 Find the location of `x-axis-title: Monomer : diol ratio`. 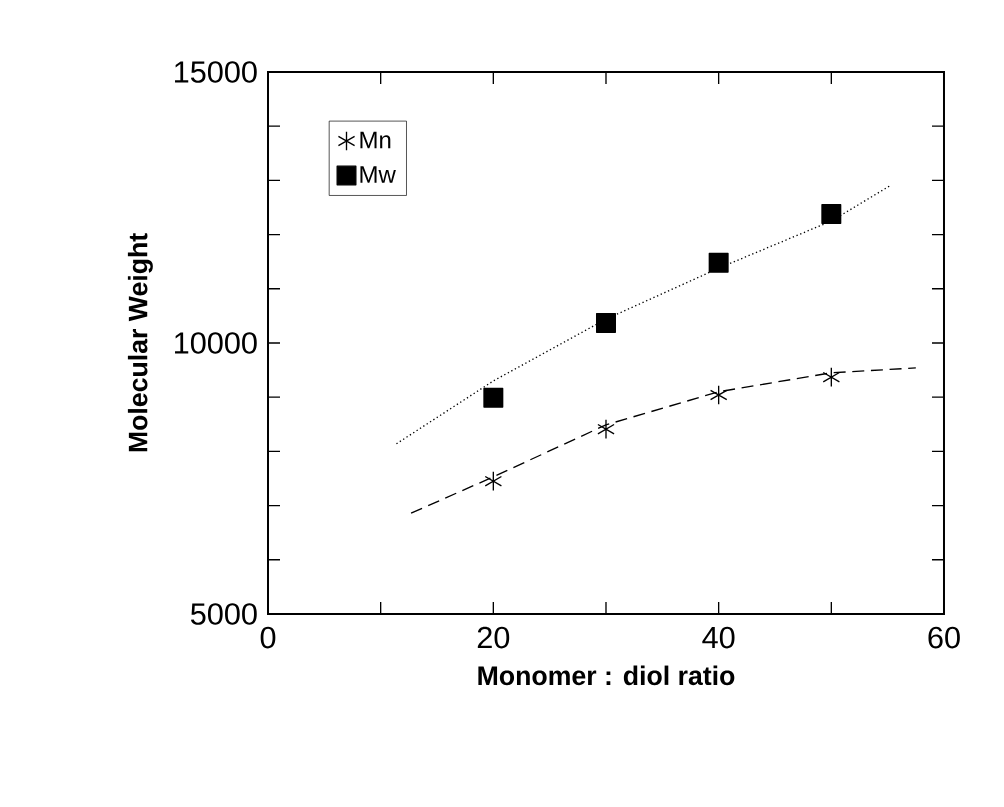

x-axis-title: Monomer : diol ratio is located at coordinates (606, 675).